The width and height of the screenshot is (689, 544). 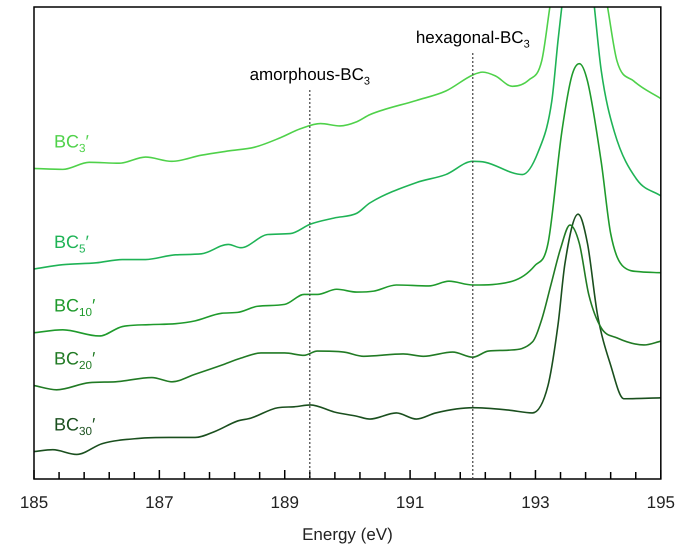 What do you see at coordinates (347, 534) in the screenshot?
I see `x-axis-title: Energy (eV)` at bounding box center [347, 534].